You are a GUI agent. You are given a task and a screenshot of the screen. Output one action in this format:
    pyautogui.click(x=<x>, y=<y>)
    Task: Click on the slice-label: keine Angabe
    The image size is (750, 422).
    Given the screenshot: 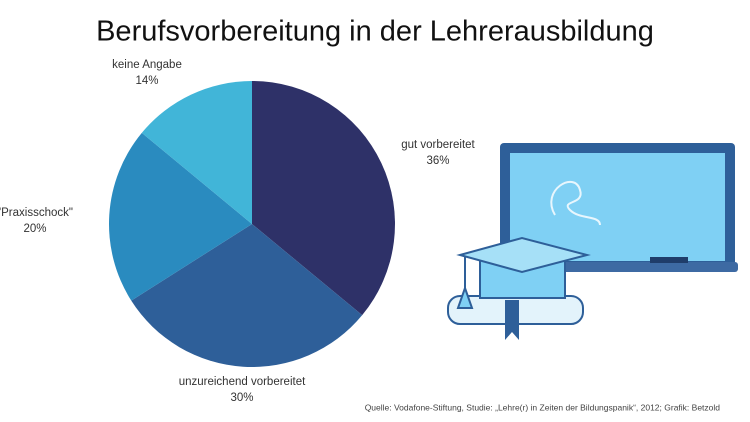 What is the action you would take?
    pyautogui.click(x=147, y=65)
    